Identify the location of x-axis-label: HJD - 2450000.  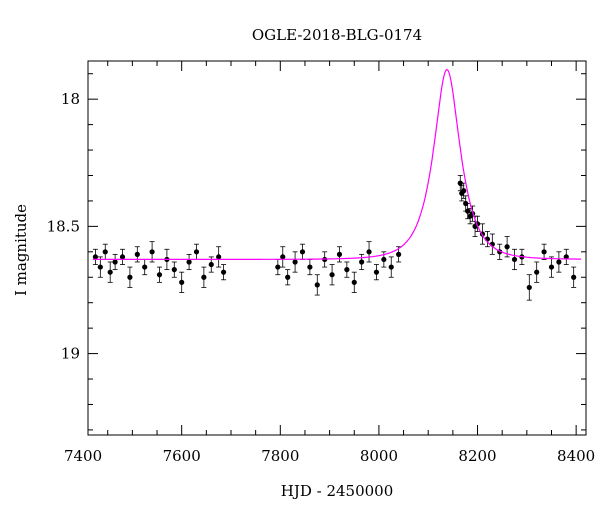
(337, 491).